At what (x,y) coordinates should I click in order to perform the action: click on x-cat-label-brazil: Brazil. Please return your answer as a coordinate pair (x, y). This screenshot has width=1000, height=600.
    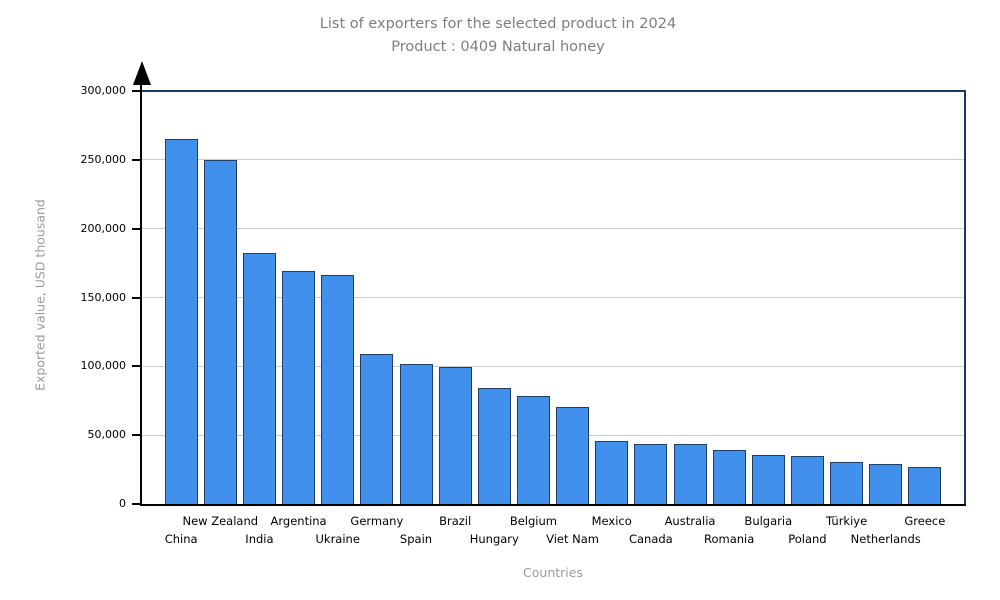
    Looking at the image, I should click on (455, 521).